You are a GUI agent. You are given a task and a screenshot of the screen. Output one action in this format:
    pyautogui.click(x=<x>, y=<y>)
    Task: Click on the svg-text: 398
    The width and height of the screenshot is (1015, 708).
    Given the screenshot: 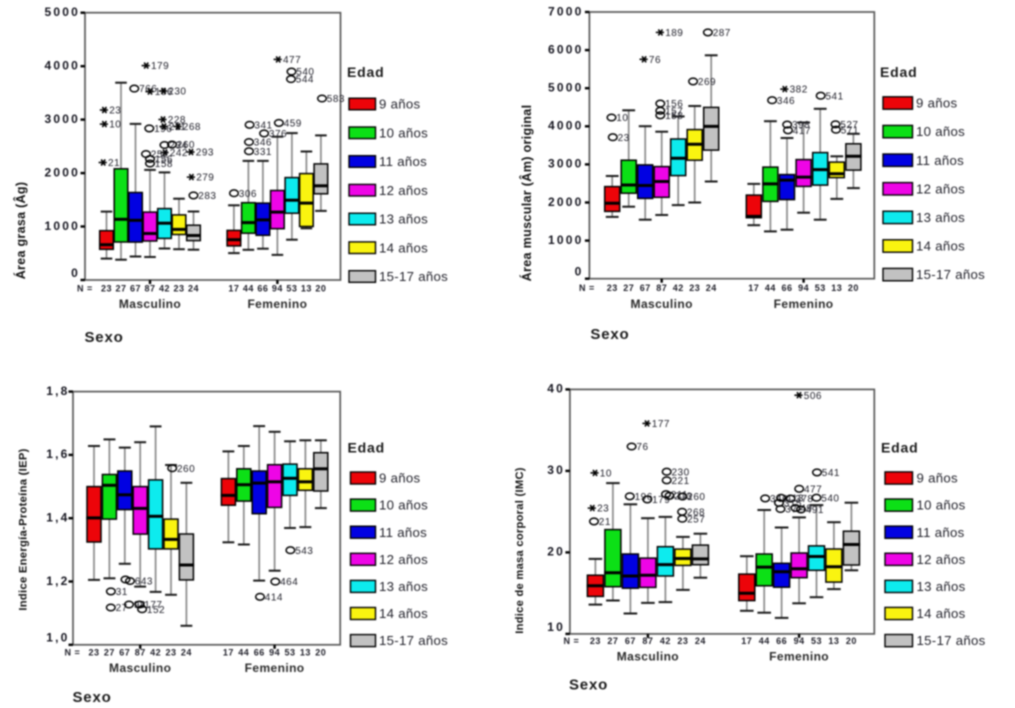 What is the action you would take?
    pyautogui.click(x=801, y=125)
    